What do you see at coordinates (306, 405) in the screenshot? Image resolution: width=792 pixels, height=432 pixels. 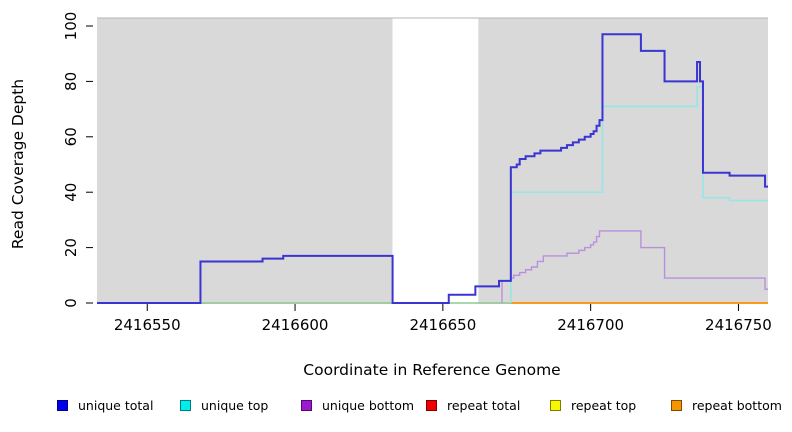 I see `unique-bottom-swatch-icon` at bounding box center [306, 405].